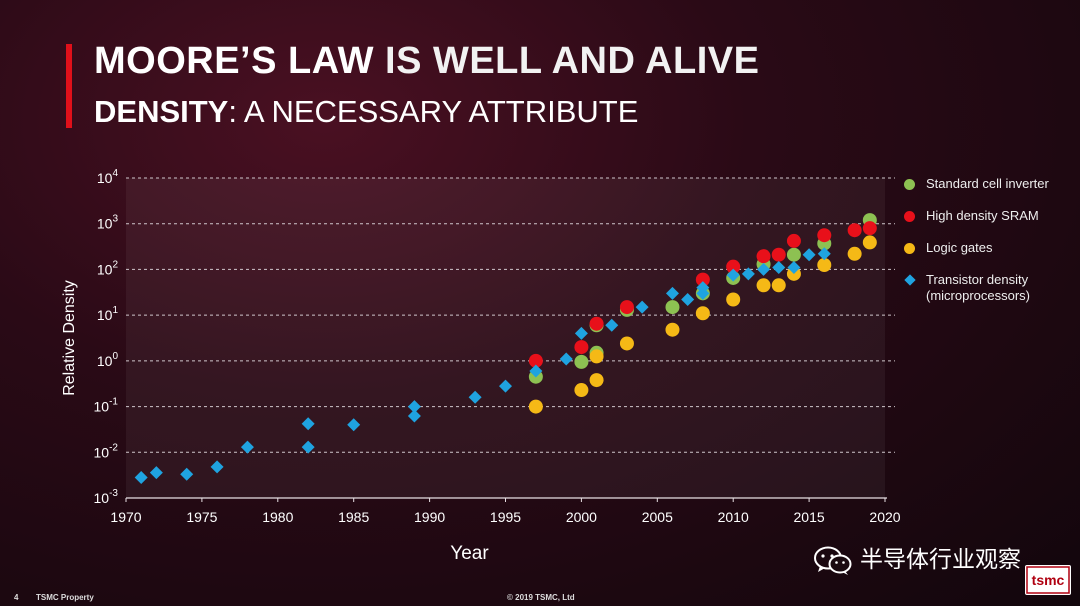 This screenshot has width=1080, height=606. Describe the element at coordinates (978, 287) in the screenshot. I see `legend-label: Transistor density (microprocessors)` at that location.